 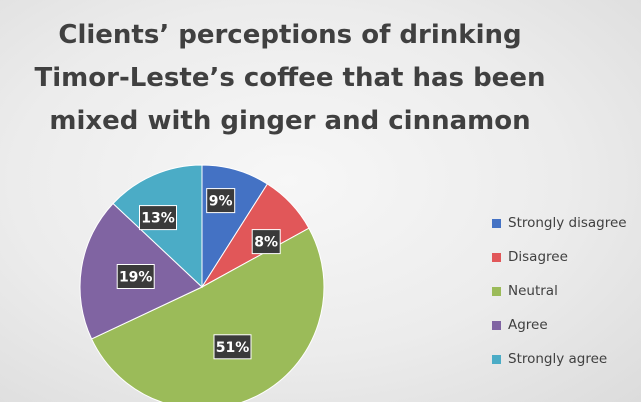 I want to click on data-label-text: 9%, so click(x=221, y=202).